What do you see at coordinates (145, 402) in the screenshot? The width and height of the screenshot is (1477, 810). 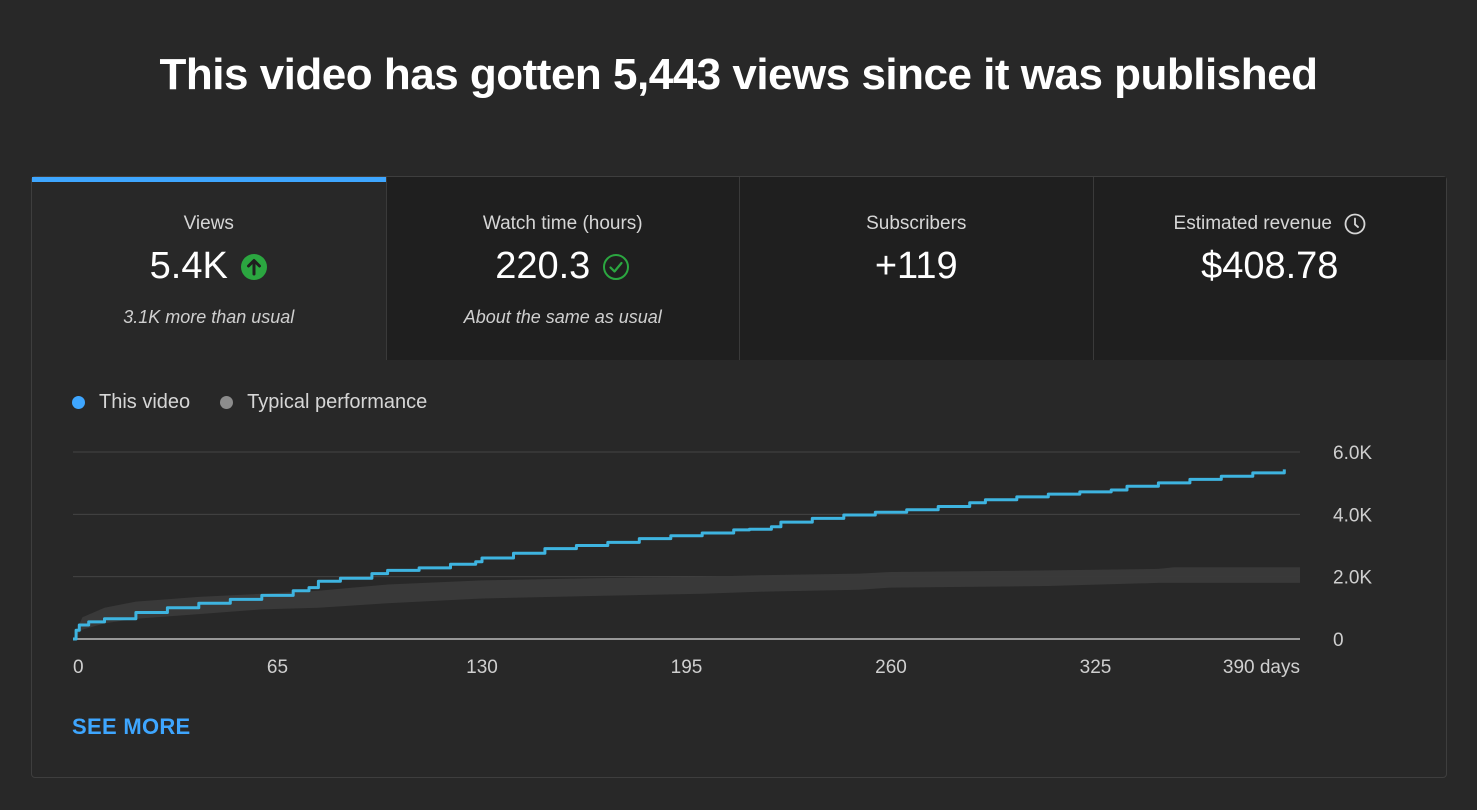 I see `legend-label-this-video: This video` at bounding box center [145, 402].